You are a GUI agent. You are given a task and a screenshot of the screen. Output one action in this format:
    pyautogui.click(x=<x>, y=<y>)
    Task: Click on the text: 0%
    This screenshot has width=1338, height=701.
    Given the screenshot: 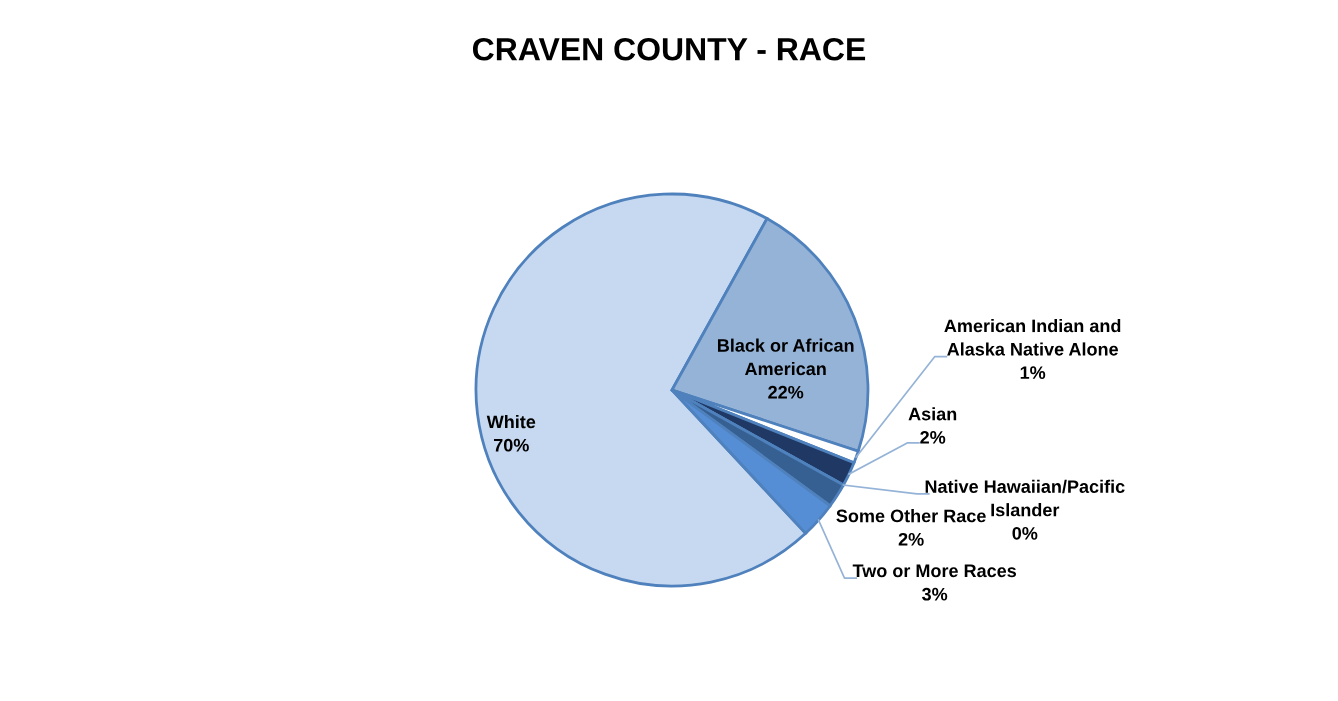 What is the action you would take?
    pyautogui.click(x=1025, y=533)
    